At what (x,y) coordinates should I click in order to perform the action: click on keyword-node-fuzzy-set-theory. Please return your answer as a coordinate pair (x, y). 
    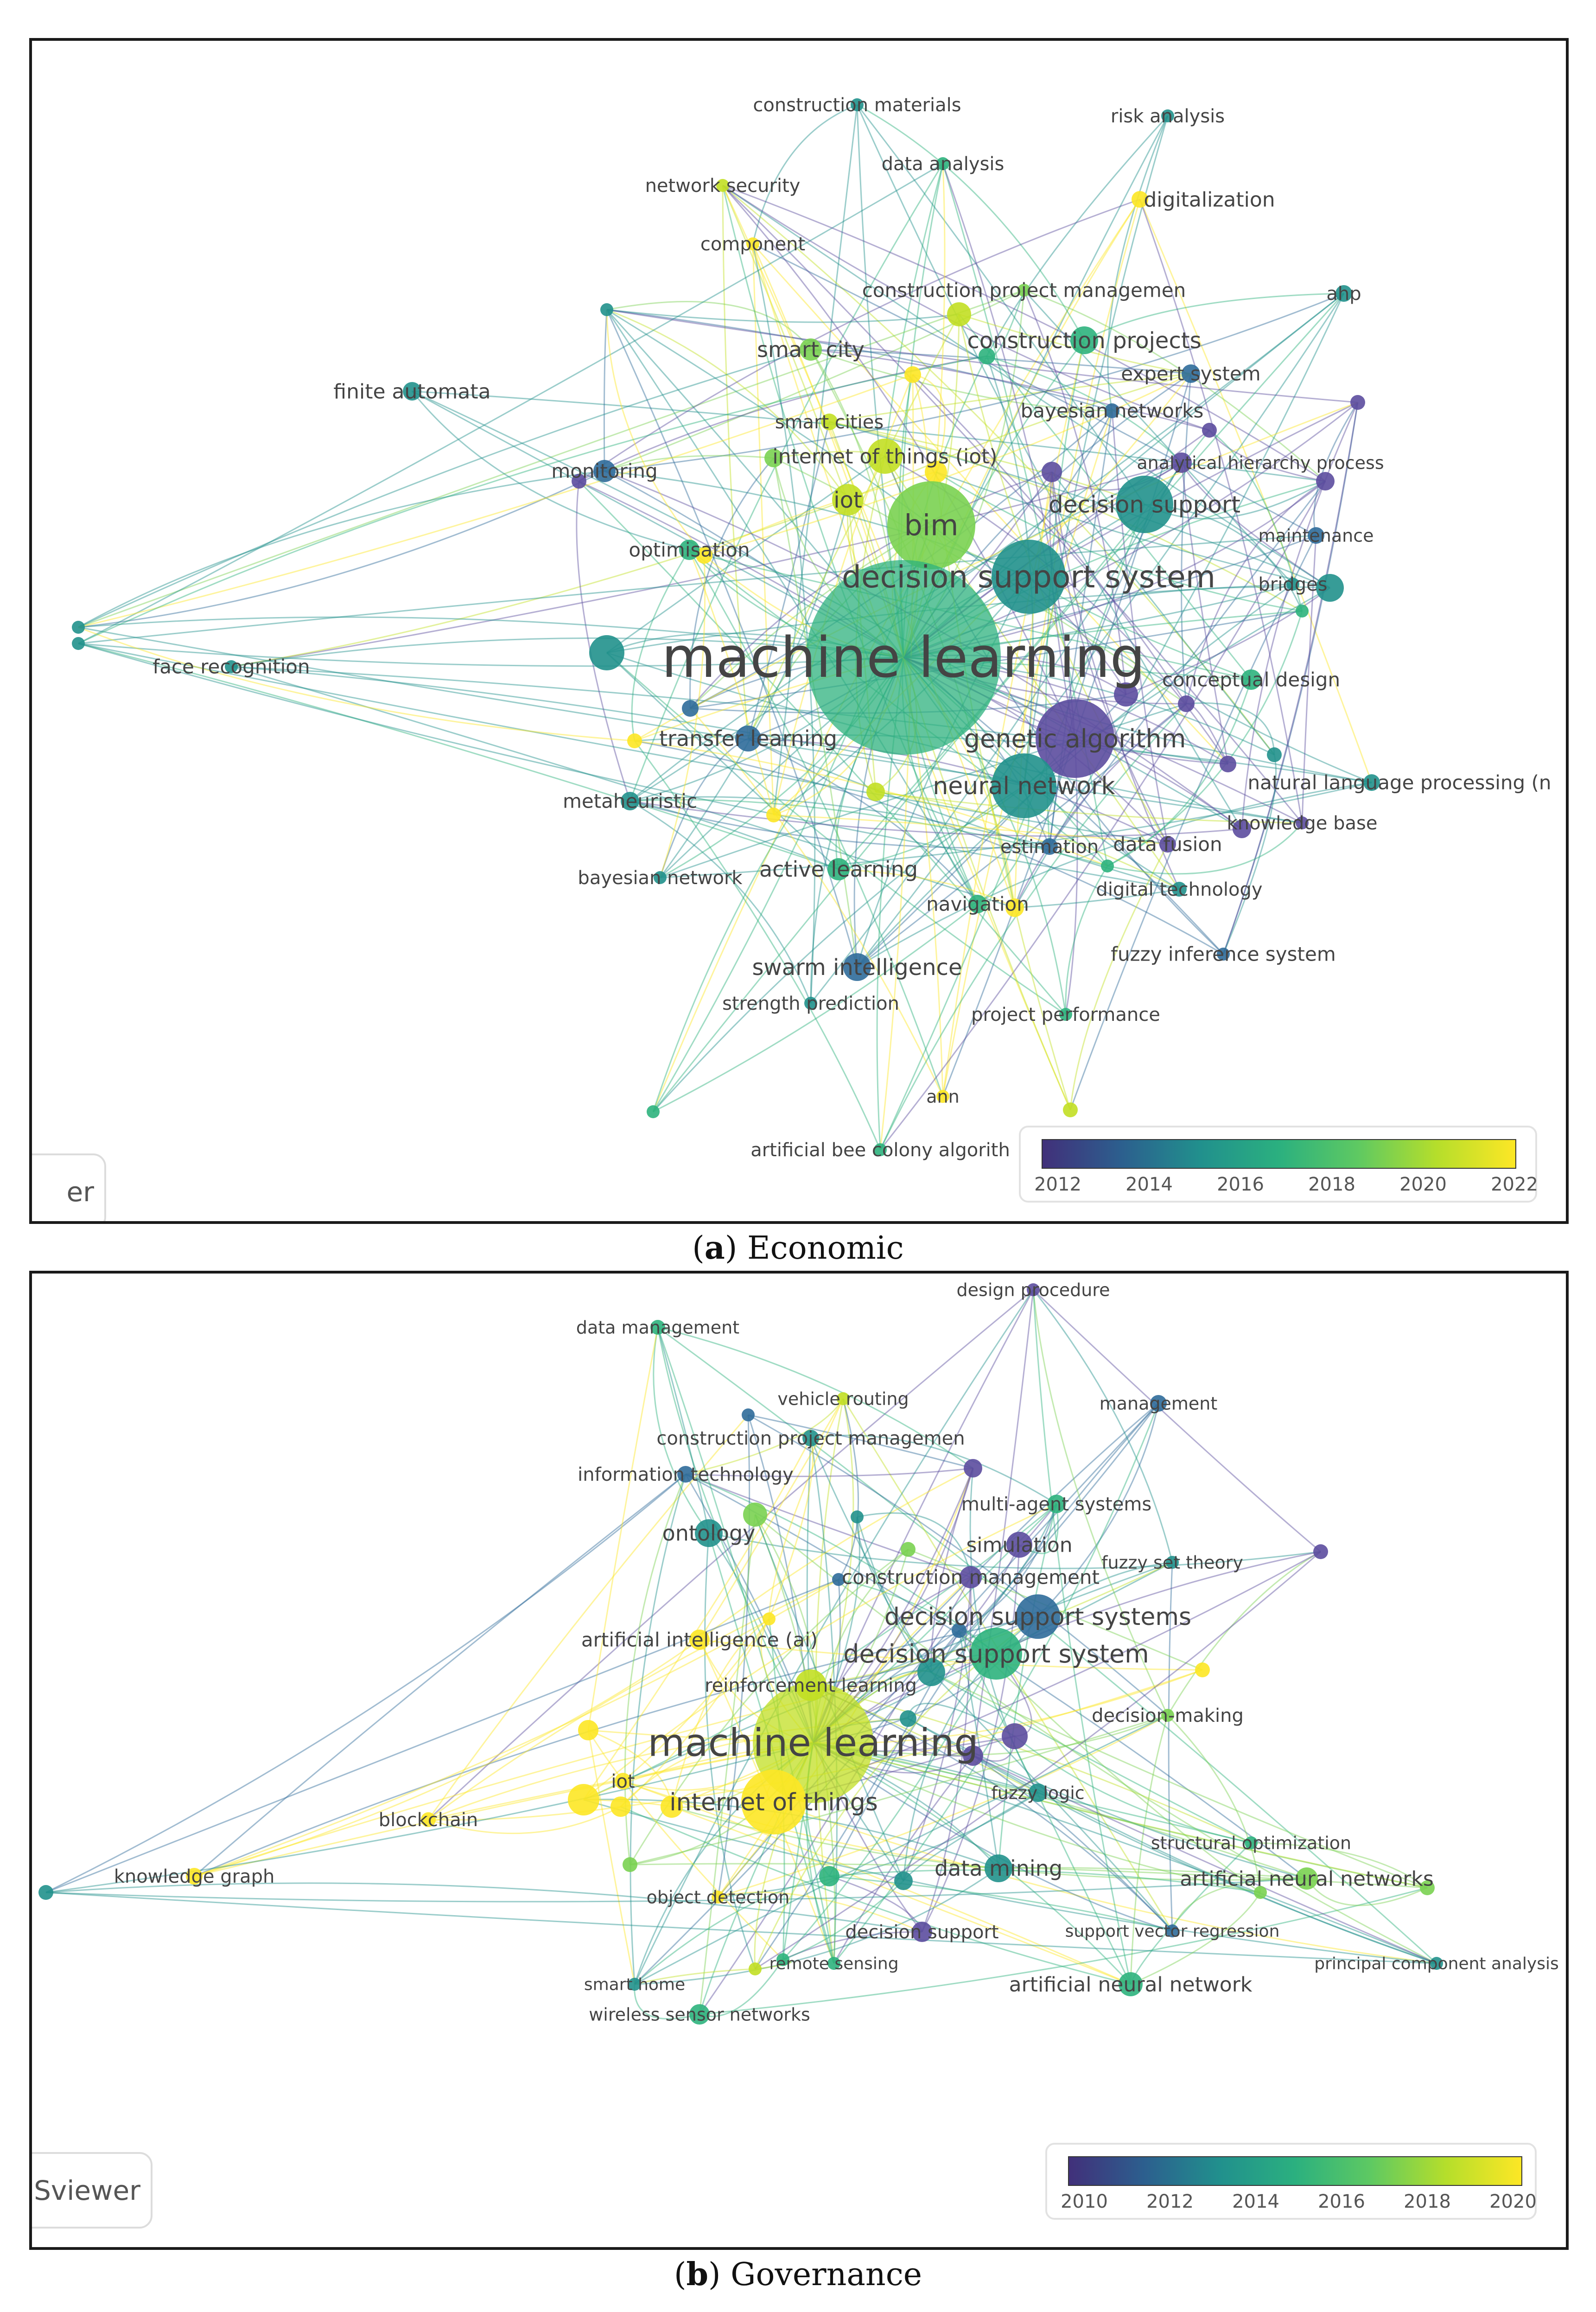
    Looking at the image, I should click on (1172, 1562).